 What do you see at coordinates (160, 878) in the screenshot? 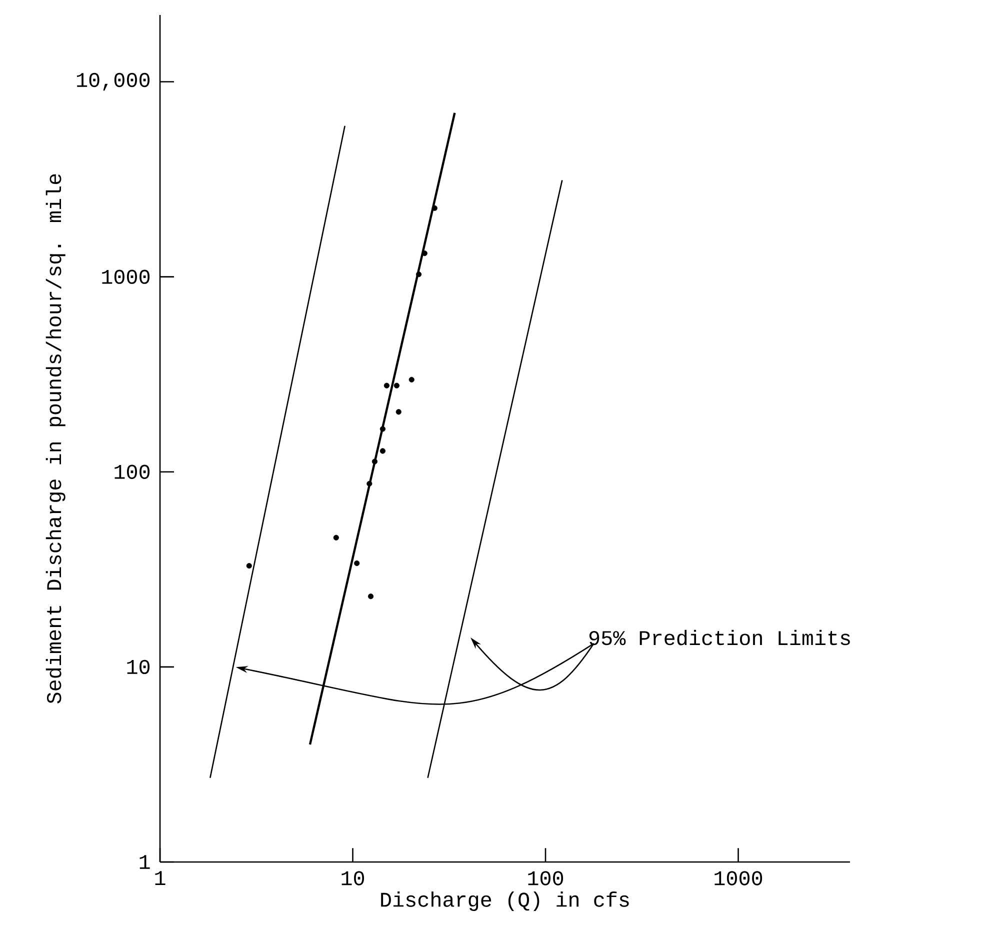
I see `x-tick-label: 1` at bounding box center [160, 878].